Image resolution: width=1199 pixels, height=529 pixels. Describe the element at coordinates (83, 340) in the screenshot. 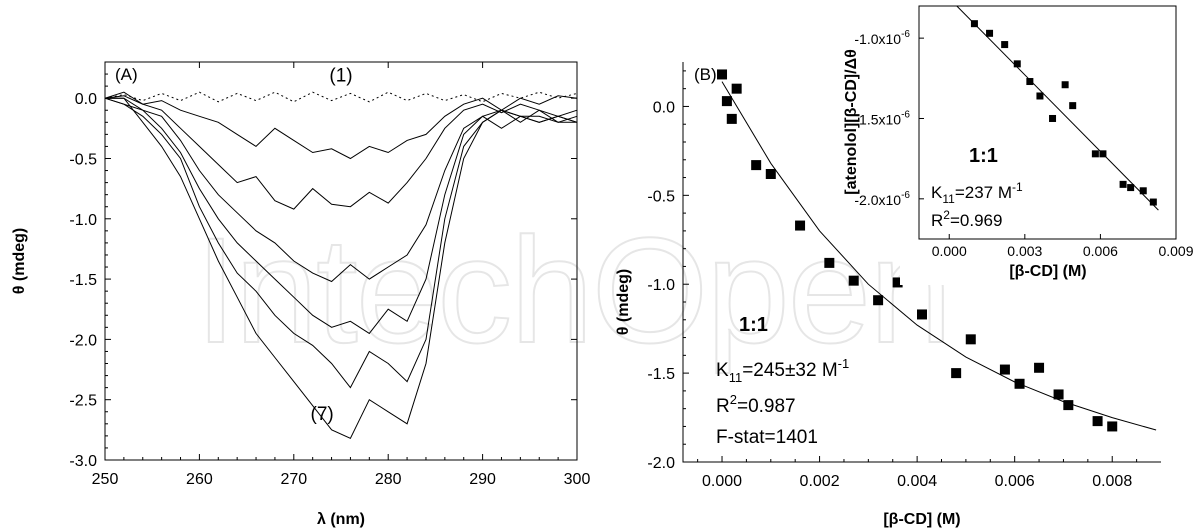

I see `y-tick-label-a: -2.0` at that location.